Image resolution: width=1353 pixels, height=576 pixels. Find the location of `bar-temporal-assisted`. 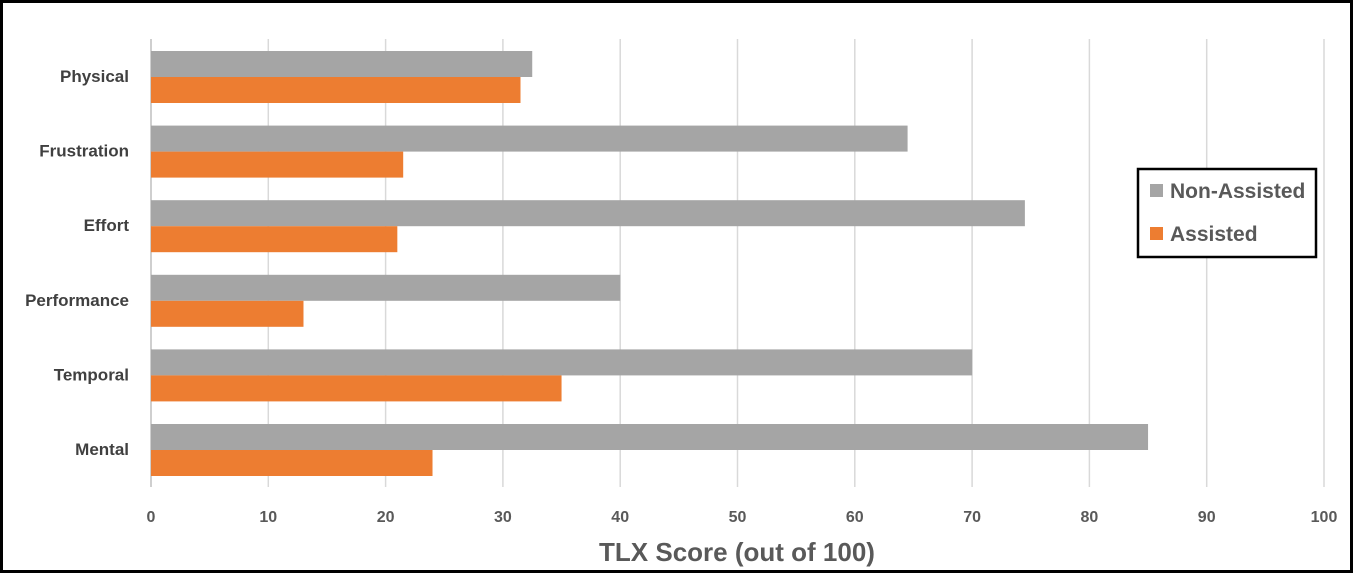

bar-temporal-assisted is located at coordinates (356, 388).